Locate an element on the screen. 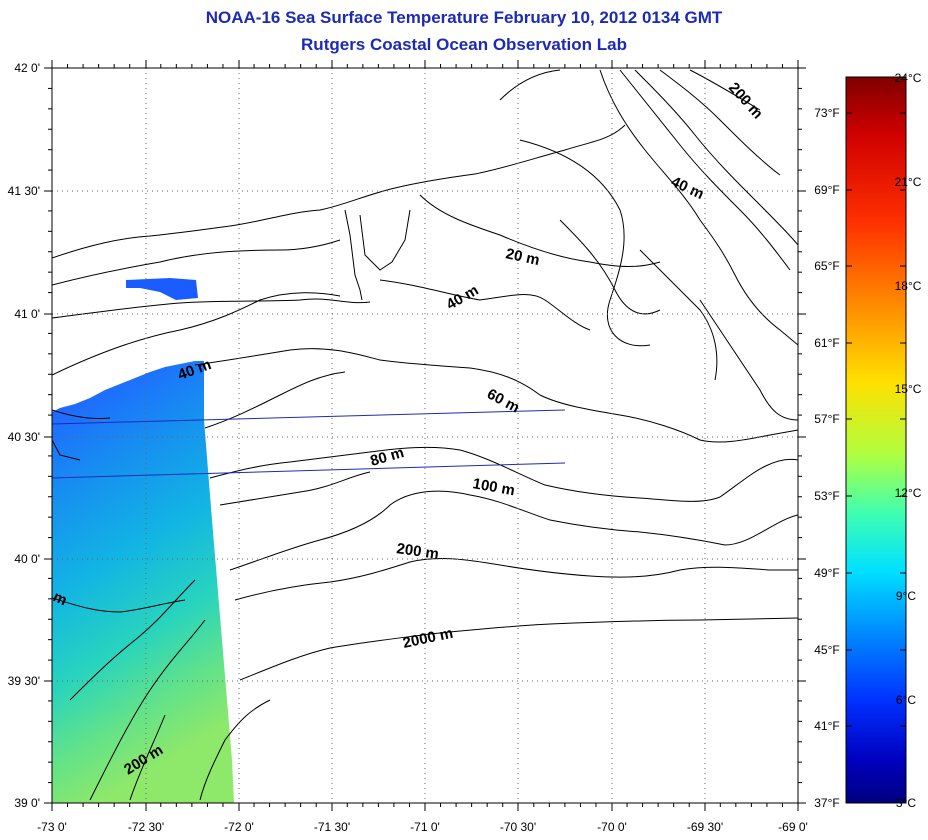  survey-tracks is located at coordinates (308, 444).